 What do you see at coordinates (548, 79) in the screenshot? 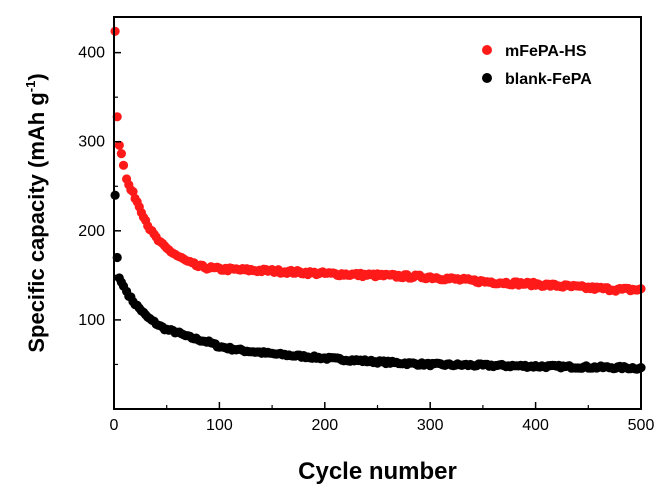
I see `legend-label-blank-fepa: blank-FePA` at bounding box center [548, 79].